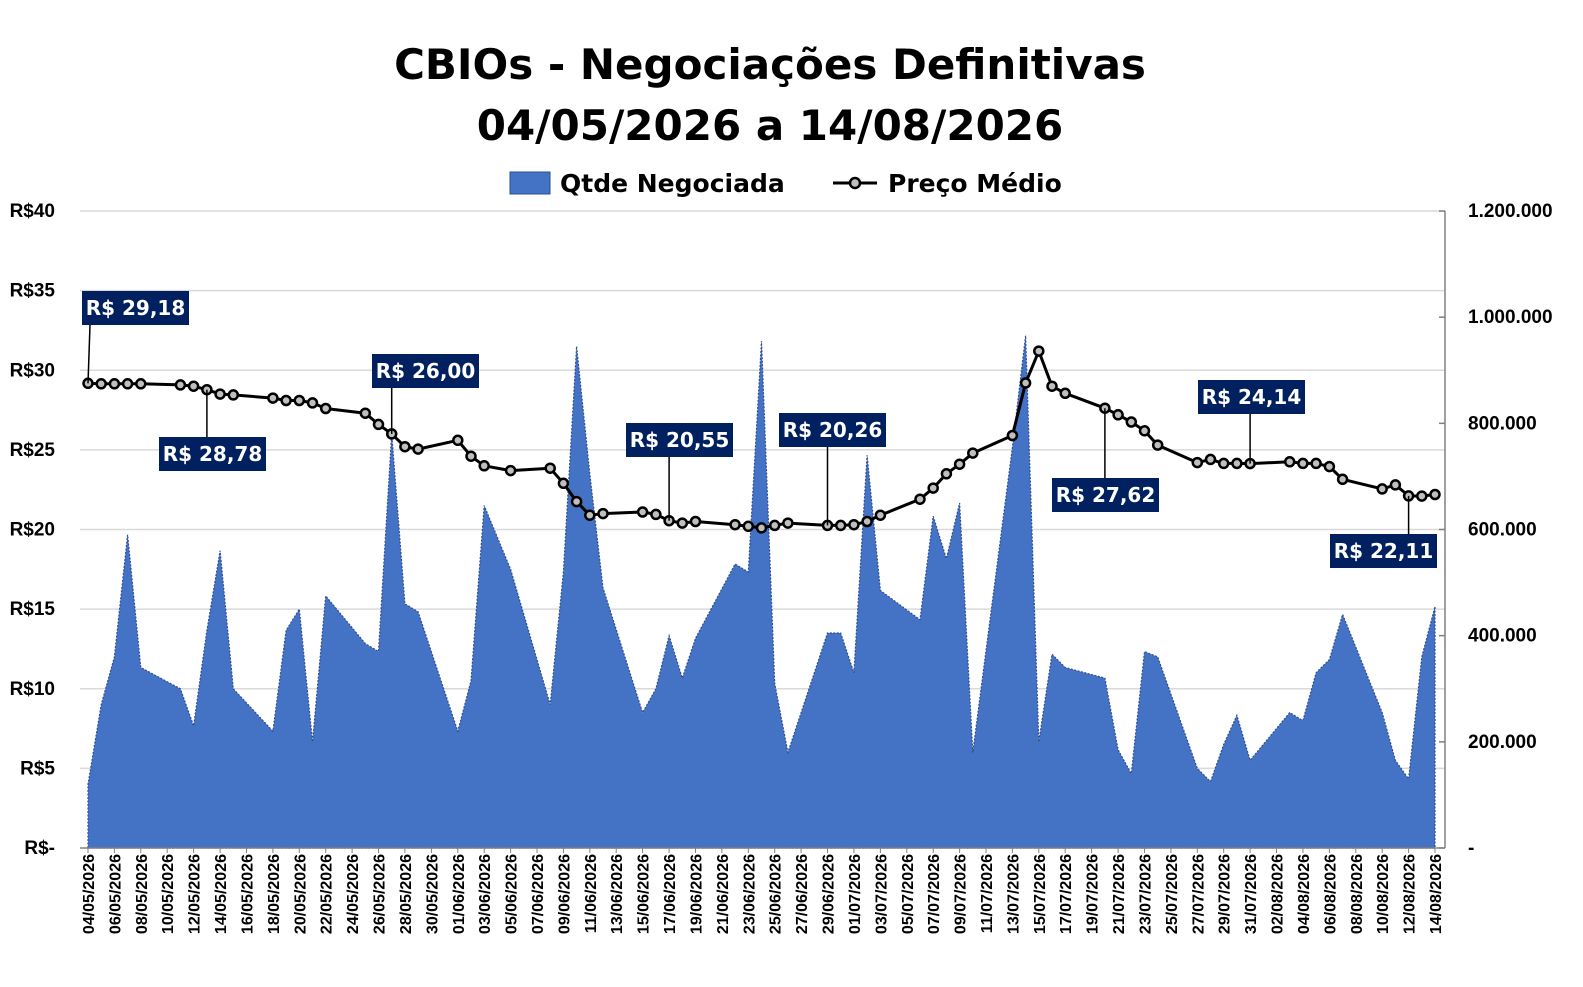 Image resolution: width=1583 pixels, height=987 pixels. Describe the element at coordinates (785, 183) in the screenshot. I see `legend: Qtde Negociada Preço Médio` at that location.